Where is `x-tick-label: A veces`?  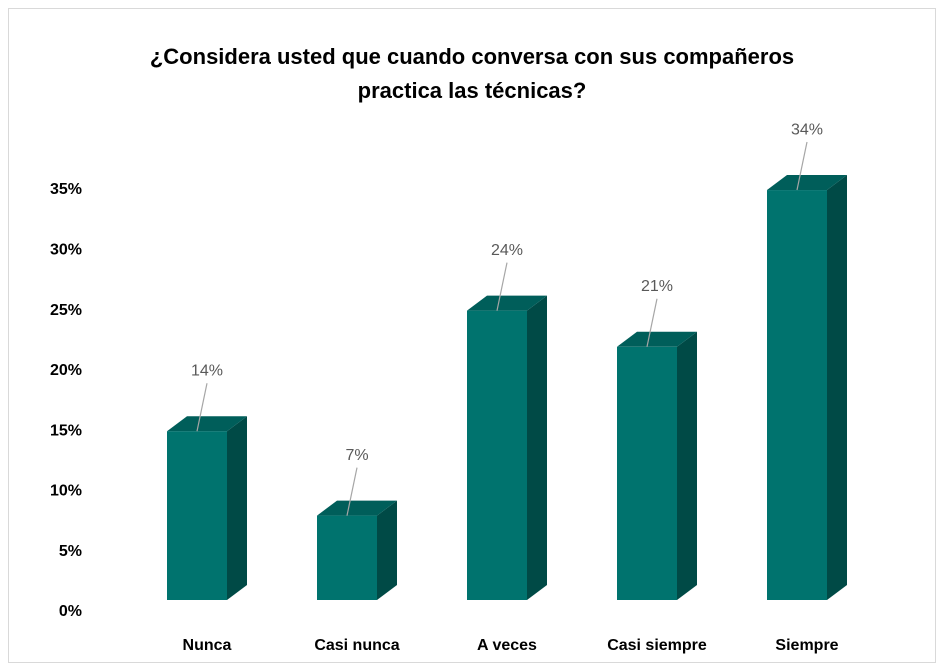
x-tick-label: A veces is located at coordinates (507, 645).